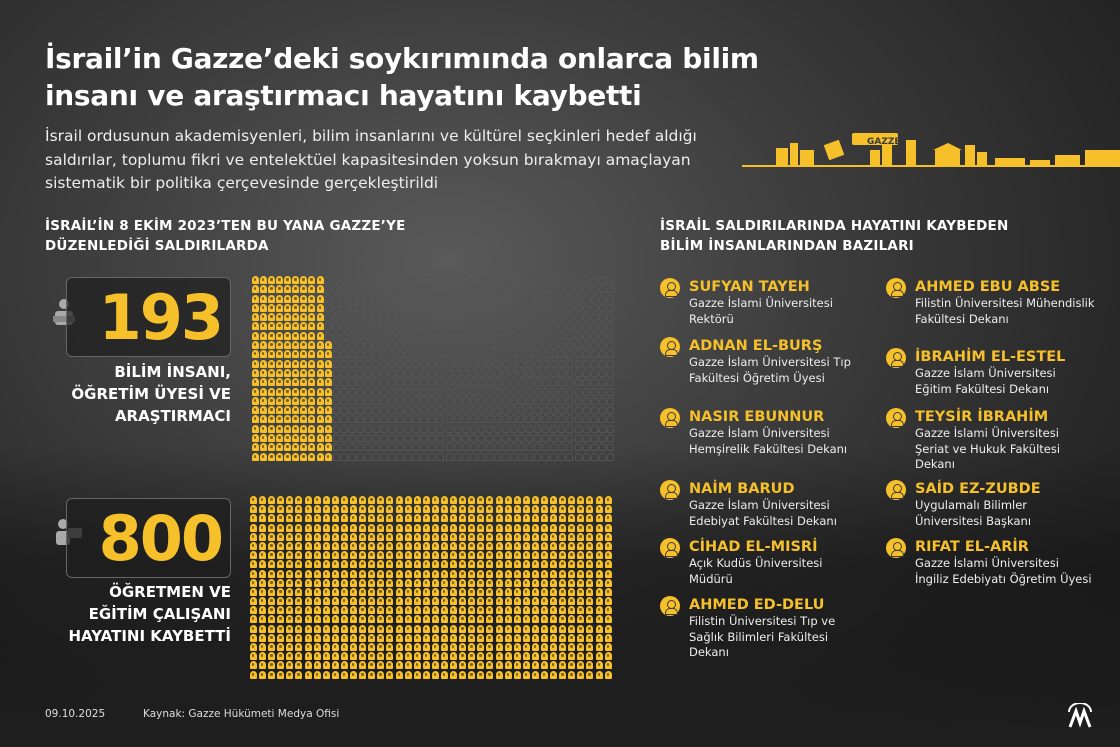  I want to click on label-line: ÖĞRETİM ÜYESİ VE, so click(151, 394).